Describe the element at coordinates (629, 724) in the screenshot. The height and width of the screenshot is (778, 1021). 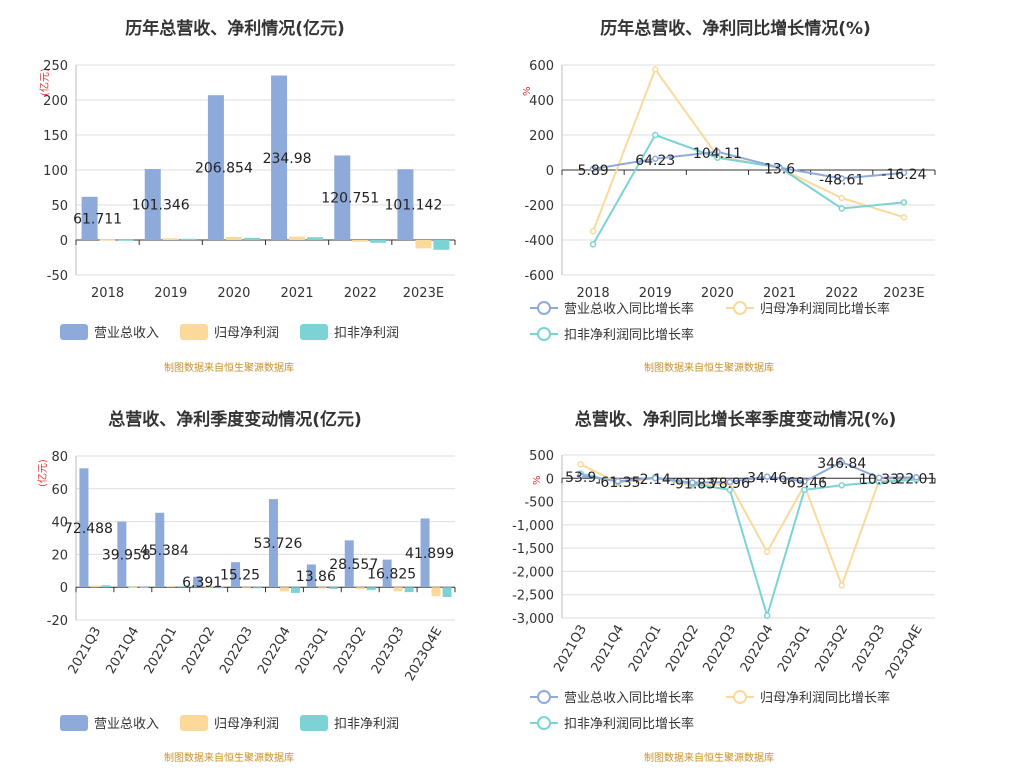
I see `legend-label: 扣非净利润同比增长率` at that location.